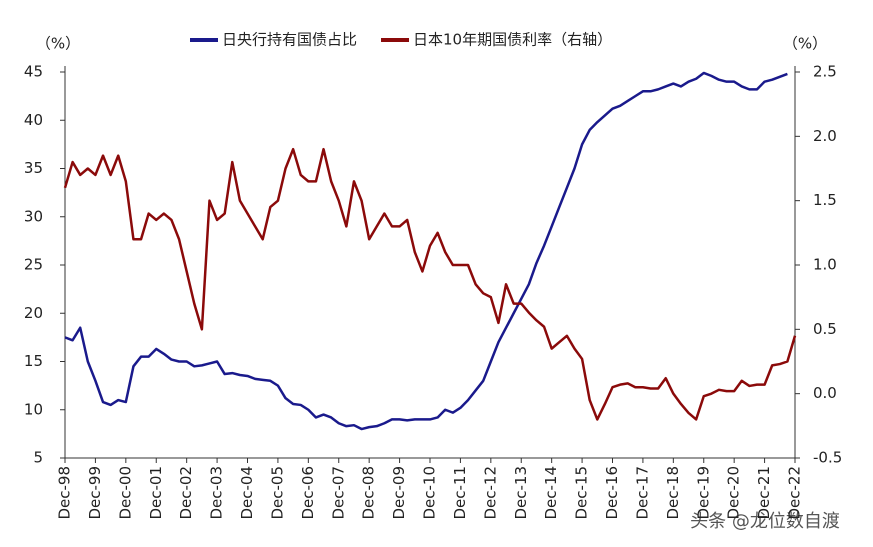  What do you see at coordinates (703, 493) in the screenshot?
I see `x-tick-label: Dec-19` at bounding box center [703, 493].